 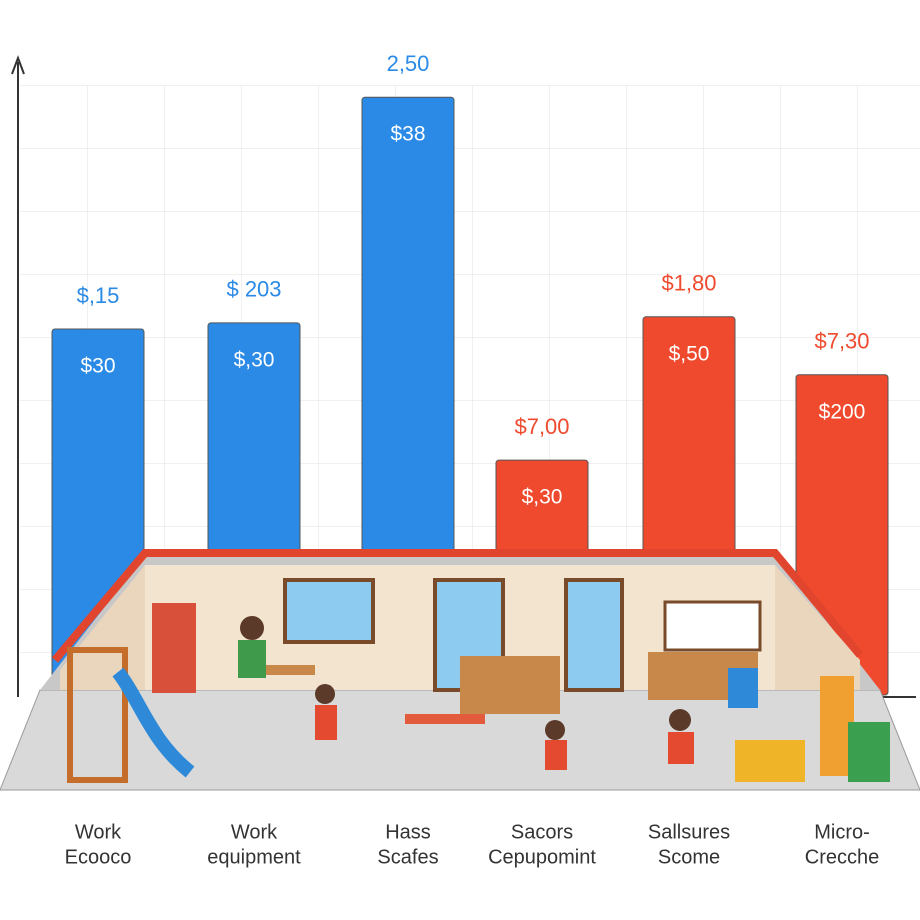 I want to click on top-label: $7,00, so click(x=541, y=426).